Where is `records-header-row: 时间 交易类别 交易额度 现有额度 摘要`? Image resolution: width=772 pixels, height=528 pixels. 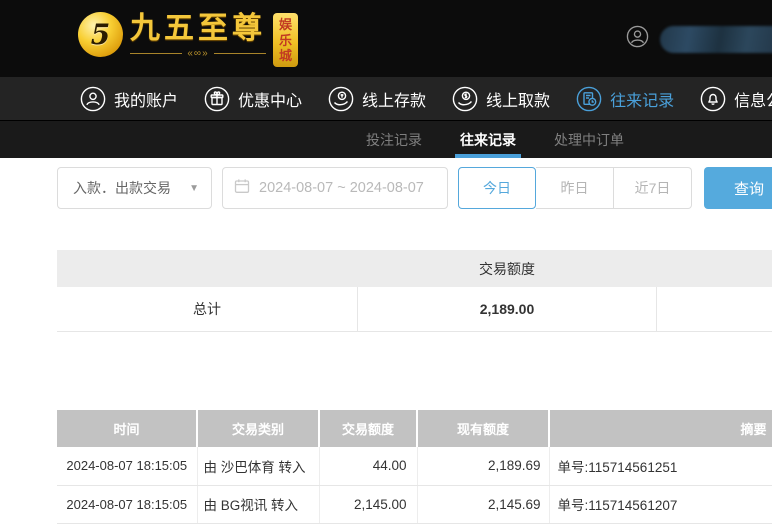
records-header-row: 时间 交易类别 交易额度 现有额度 摘要 is located at coordinates (414, 428).